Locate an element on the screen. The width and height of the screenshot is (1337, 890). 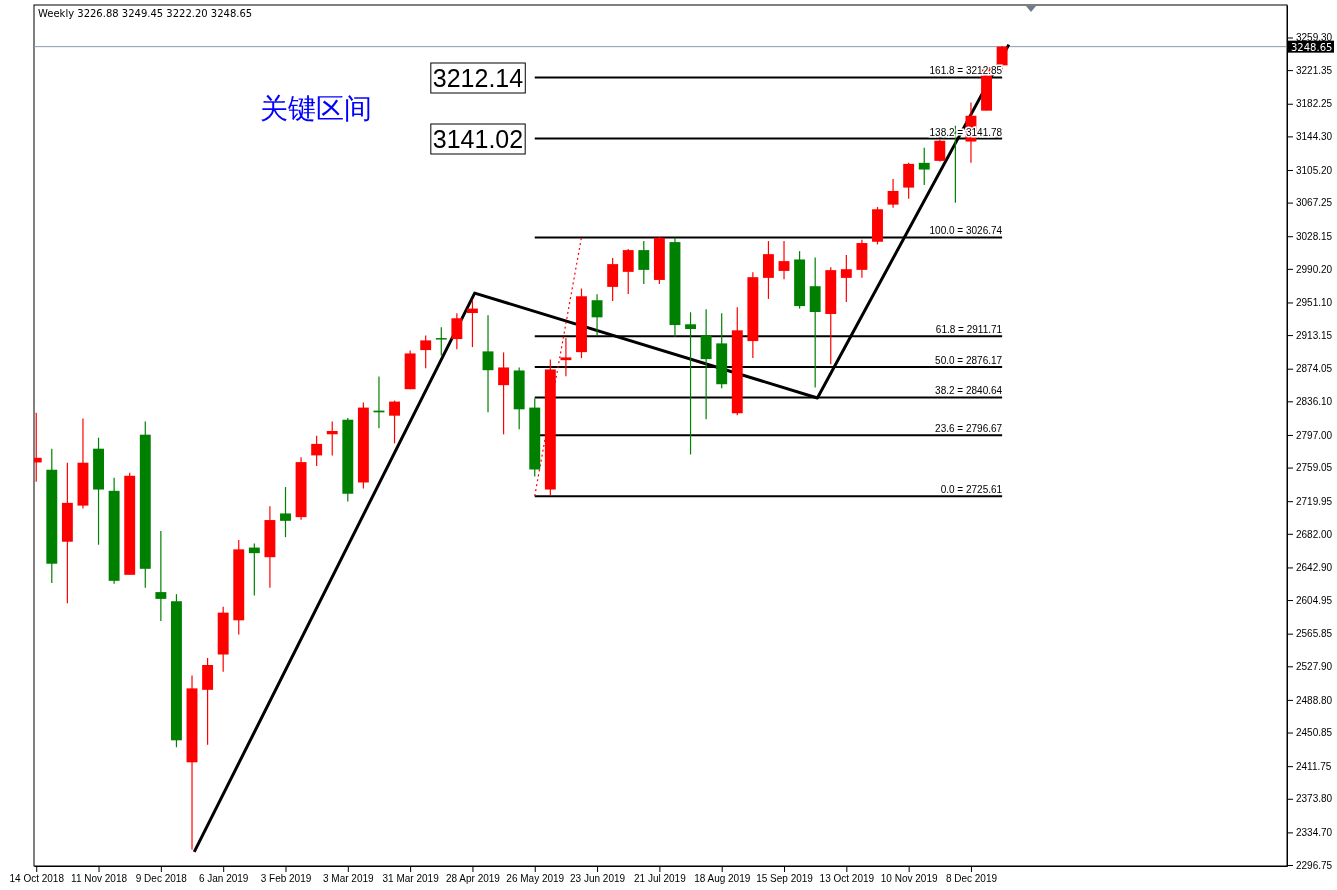
annotation: 3141.02 is located at coordinates (478, 139).